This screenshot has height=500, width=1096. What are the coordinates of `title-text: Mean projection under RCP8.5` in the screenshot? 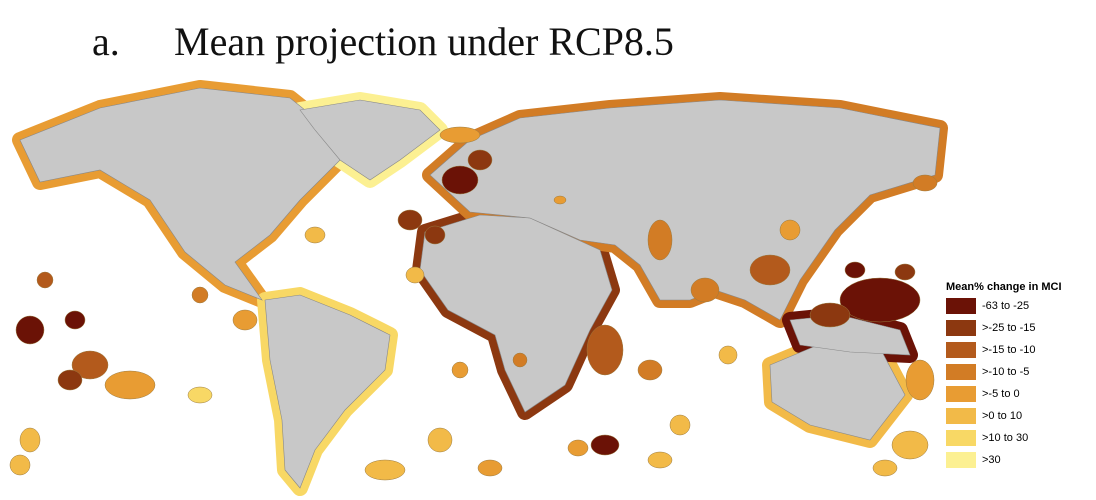 It's located at (424, 41).